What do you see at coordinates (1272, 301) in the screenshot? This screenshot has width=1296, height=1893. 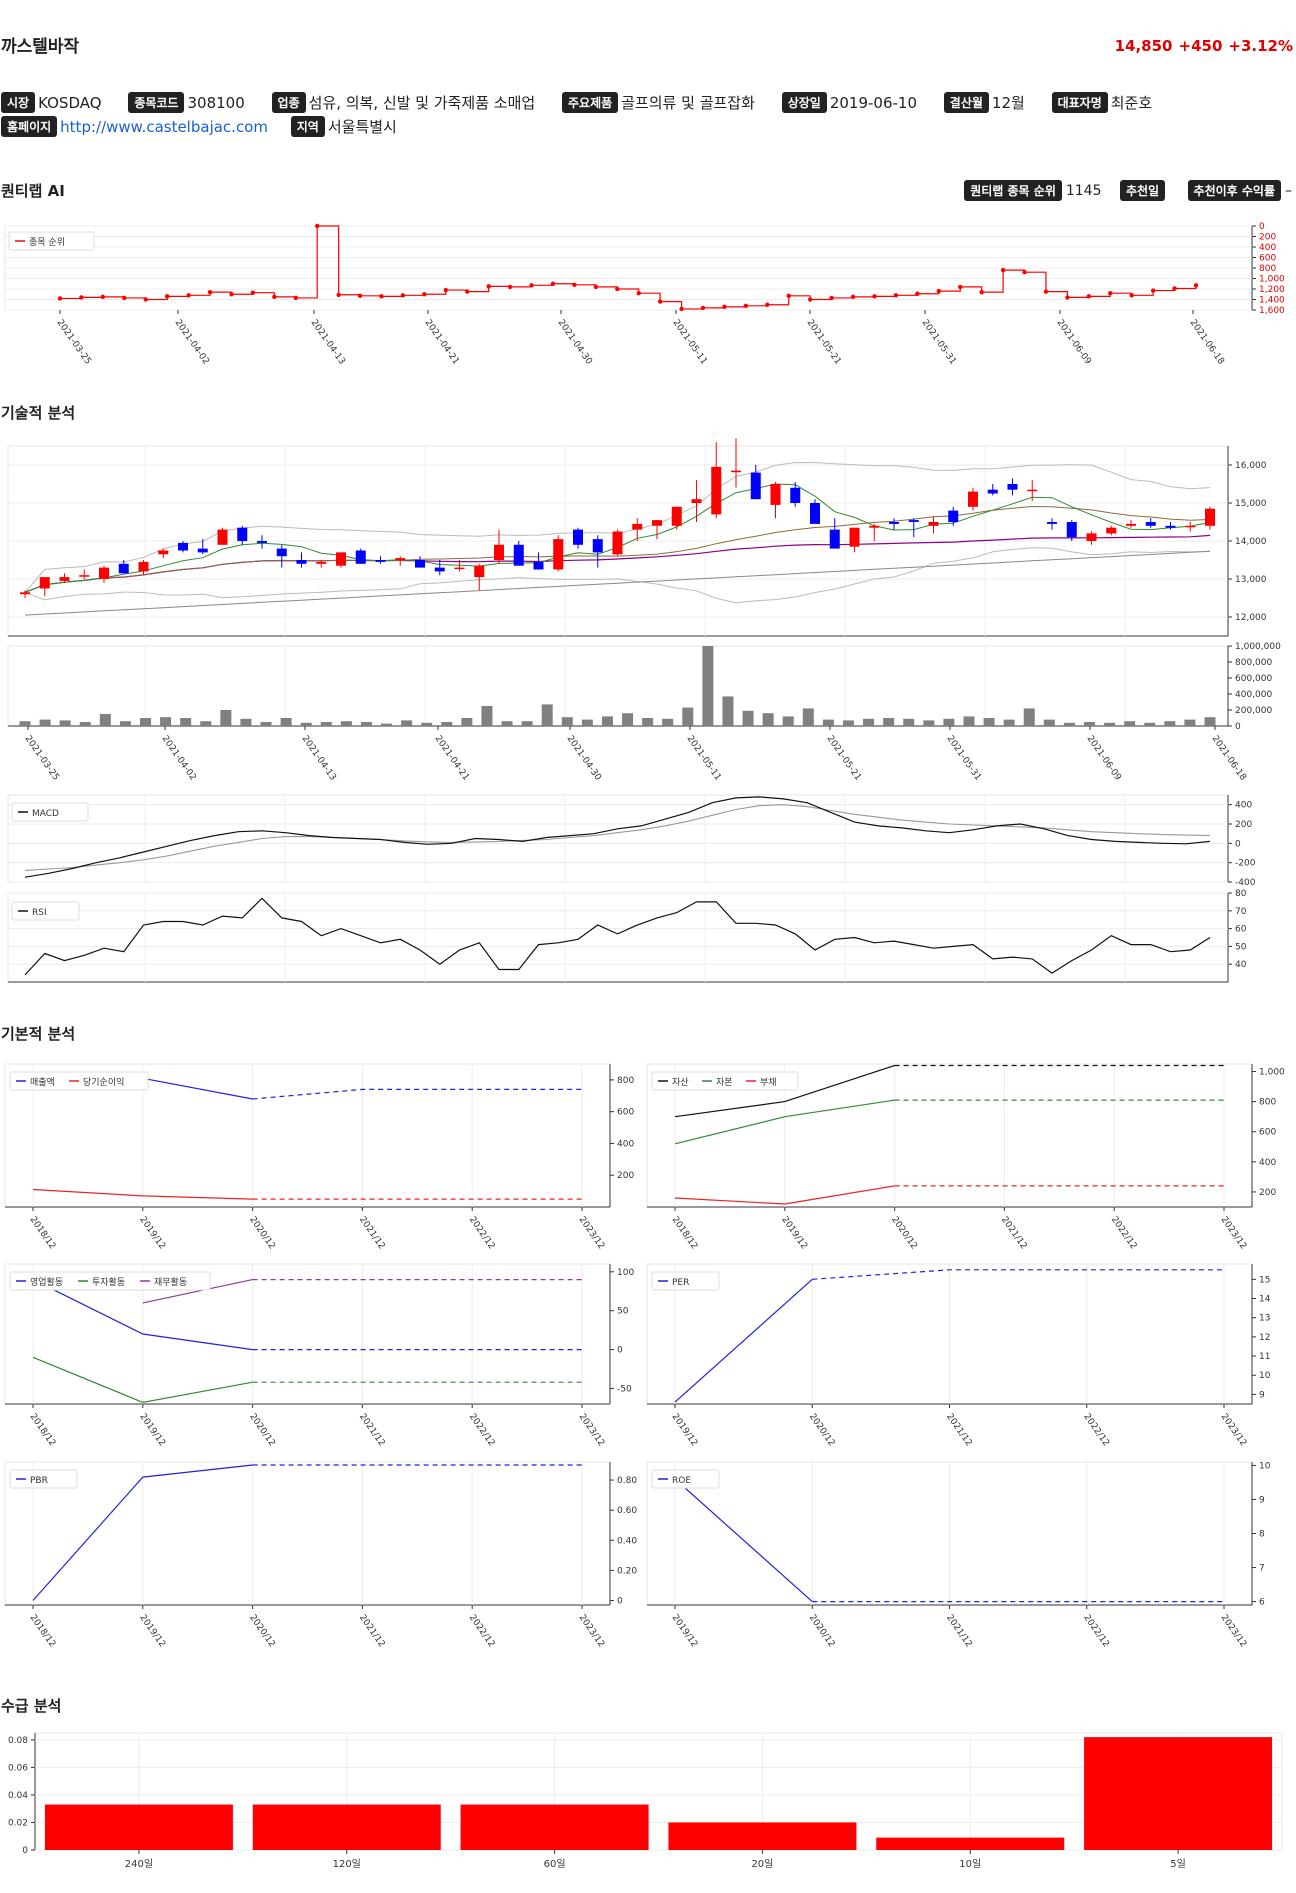 I see `rank-chart-y-tick-label: 1,400` at bounding box center [1272, 301].